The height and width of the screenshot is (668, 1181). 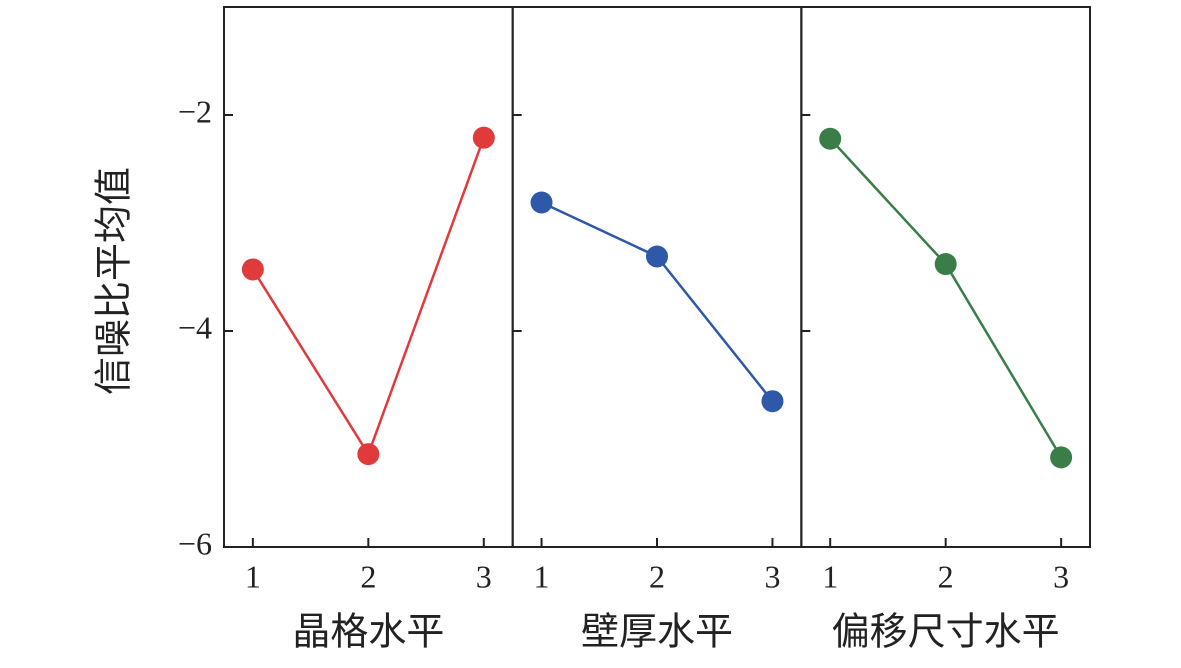 What do you see at coordinates (946, 633) in the screenshot?
I see `x-axis-label: 偏移尺寸水平` at bounding box center [946, 633].